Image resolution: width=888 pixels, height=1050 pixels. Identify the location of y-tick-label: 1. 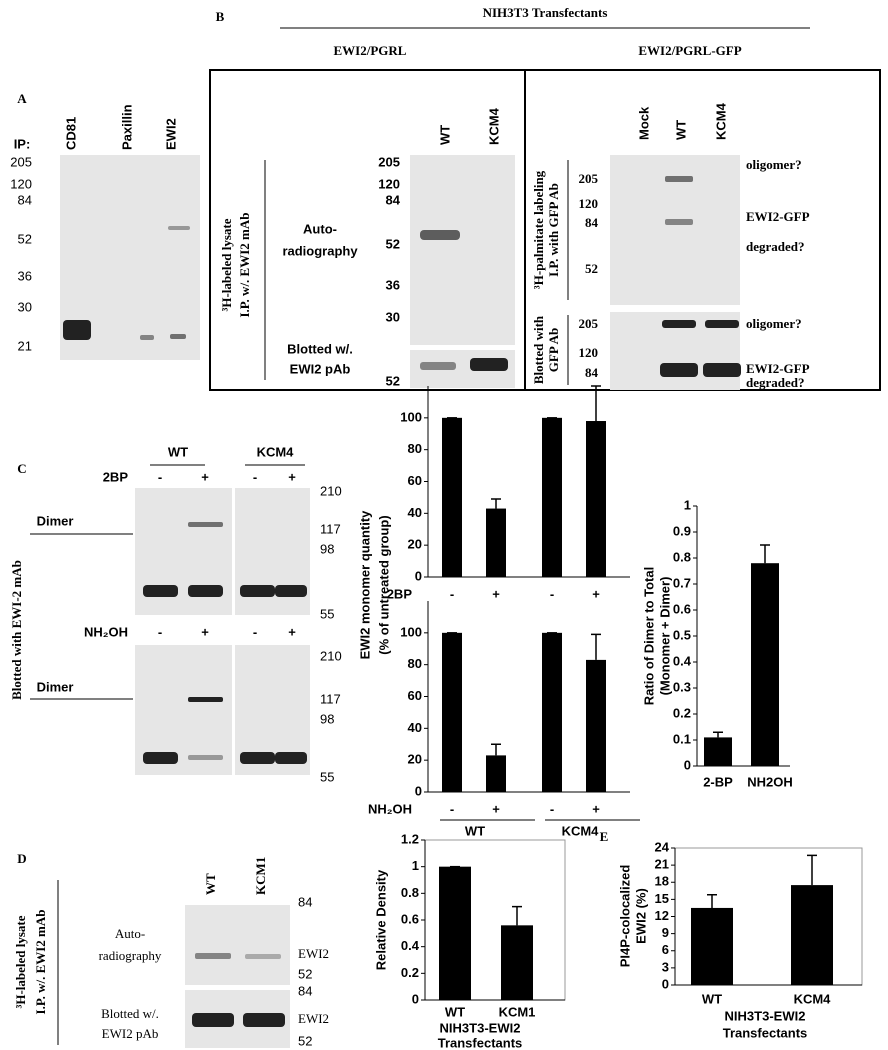
(687, 504).